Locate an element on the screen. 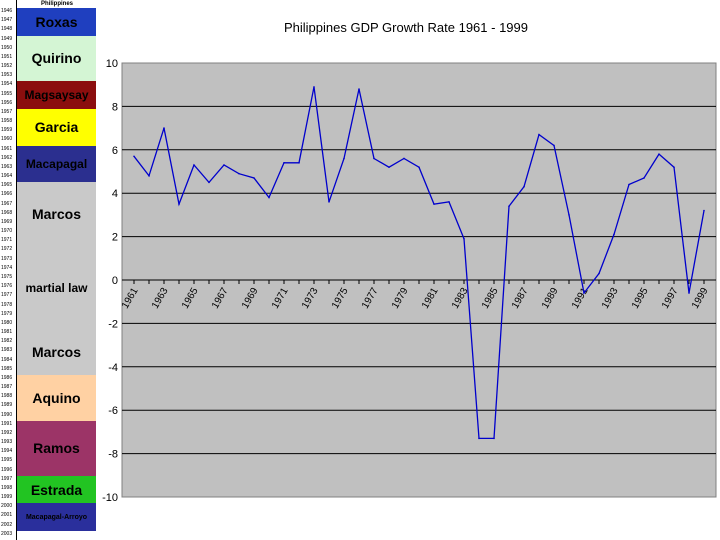  y-tick-label: -10 is located at coordinates (110, 498).